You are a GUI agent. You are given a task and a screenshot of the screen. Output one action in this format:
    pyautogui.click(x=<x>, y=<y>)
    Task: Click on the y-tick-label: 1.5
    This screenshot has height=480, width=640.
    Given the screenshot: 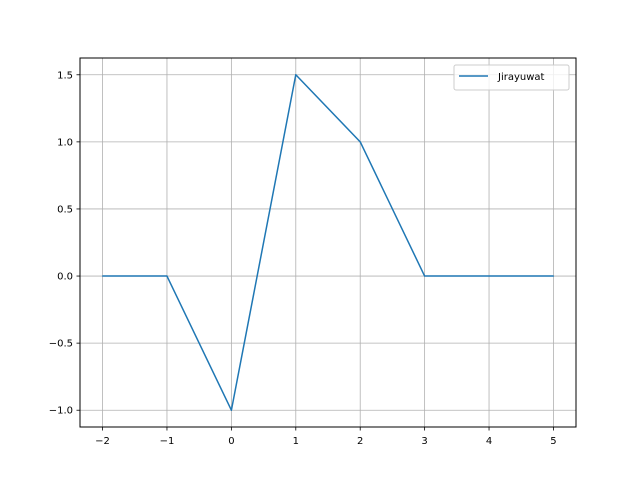 What is the action you would take?
    pyautogui.click(x=65, y=75)
    